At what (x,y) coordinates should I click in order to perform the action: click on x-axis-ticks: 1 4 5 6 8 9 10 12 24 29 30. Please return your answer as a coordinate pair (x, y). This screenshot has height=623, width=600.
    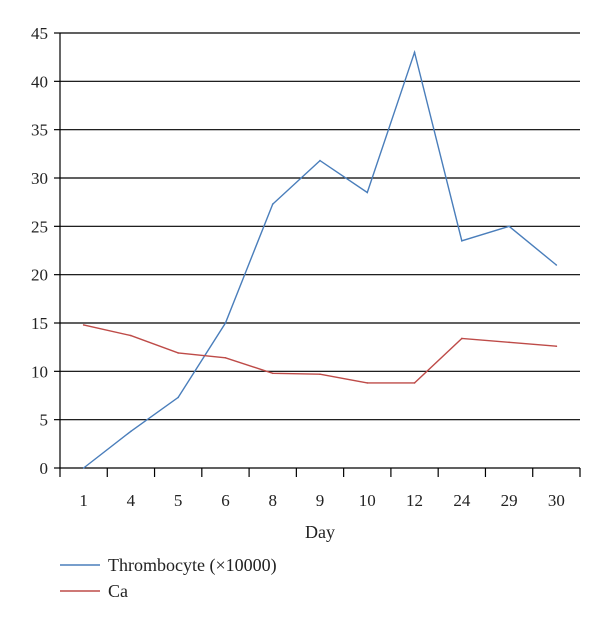
    Looking at the image, I should click on (320, 489).